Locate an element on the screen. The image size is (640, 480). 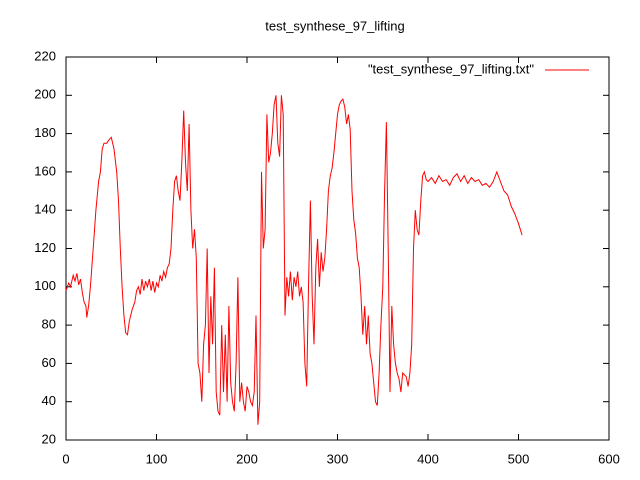
y-tick-label: 100 is located at coordinates (45, 285).